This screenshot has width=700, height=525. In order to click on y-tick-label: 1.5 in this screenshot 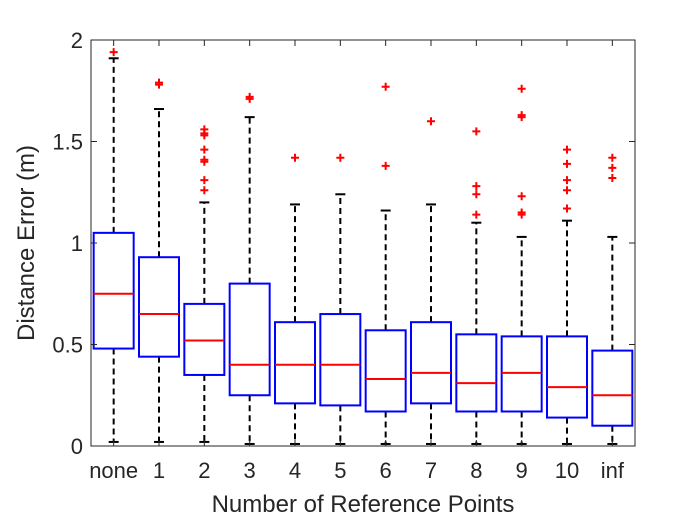, I will do `click(67, 142)`.